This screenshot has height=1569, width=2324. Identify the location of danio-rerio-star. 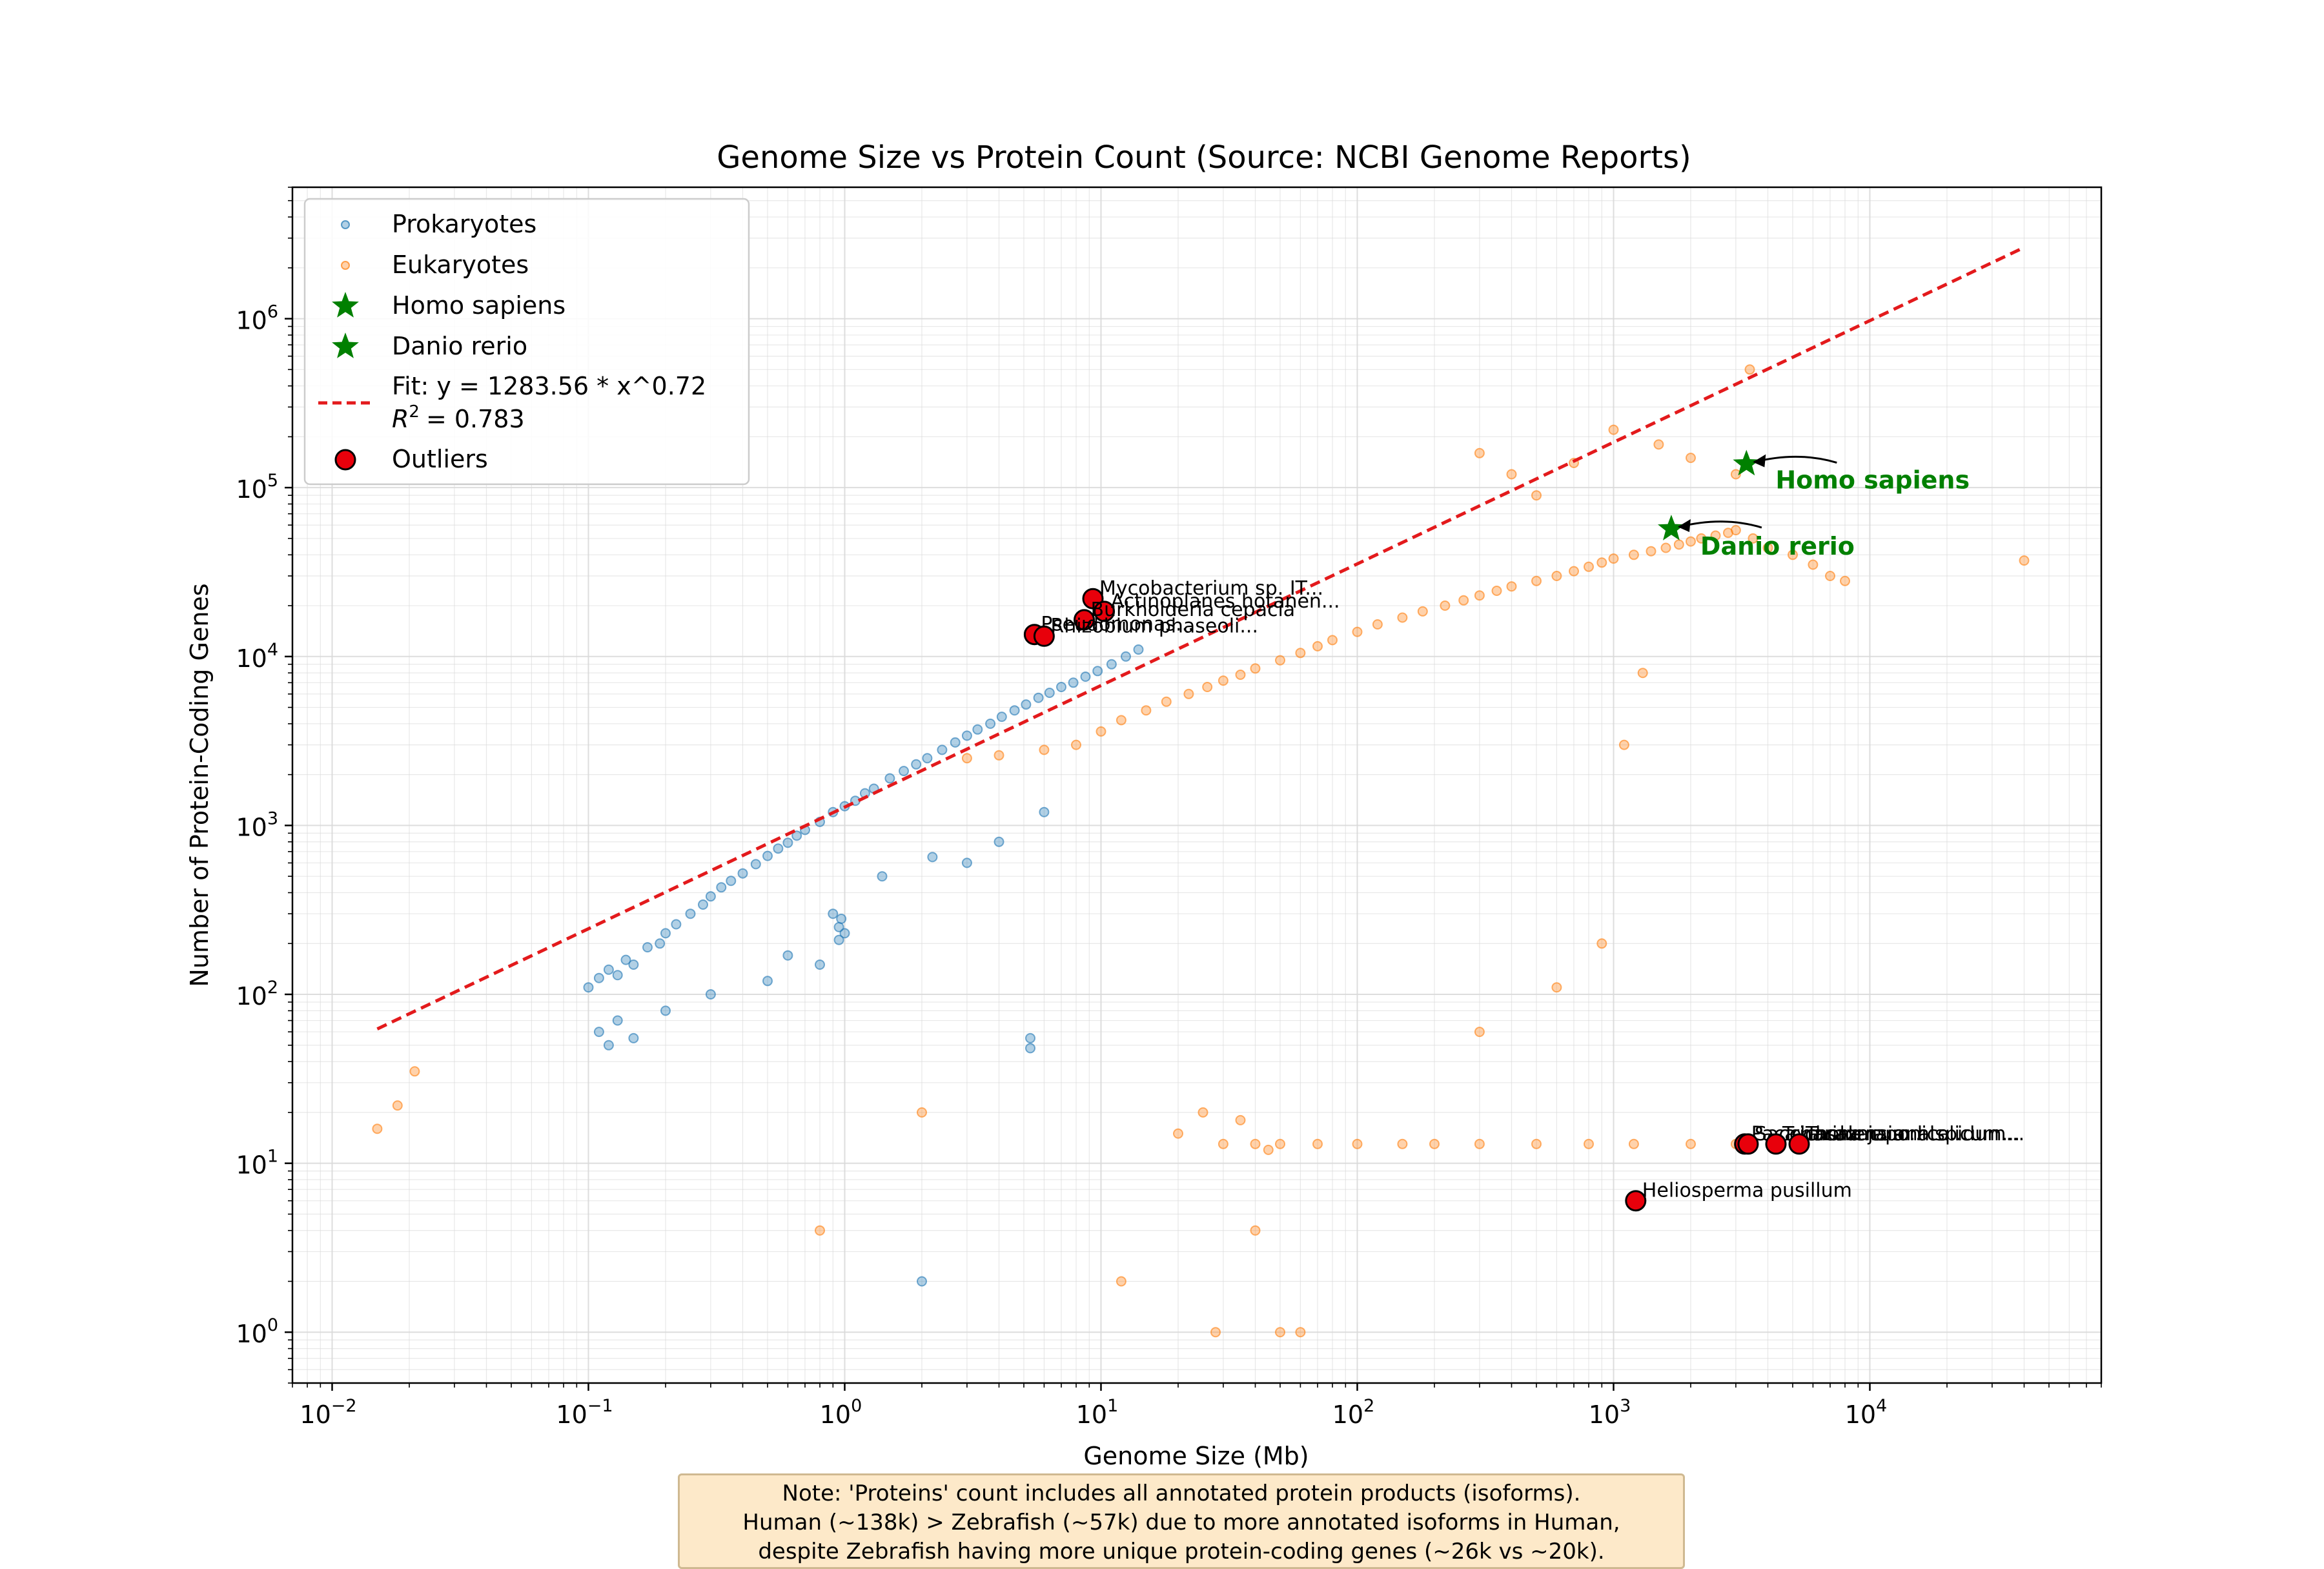
(1671, 527).